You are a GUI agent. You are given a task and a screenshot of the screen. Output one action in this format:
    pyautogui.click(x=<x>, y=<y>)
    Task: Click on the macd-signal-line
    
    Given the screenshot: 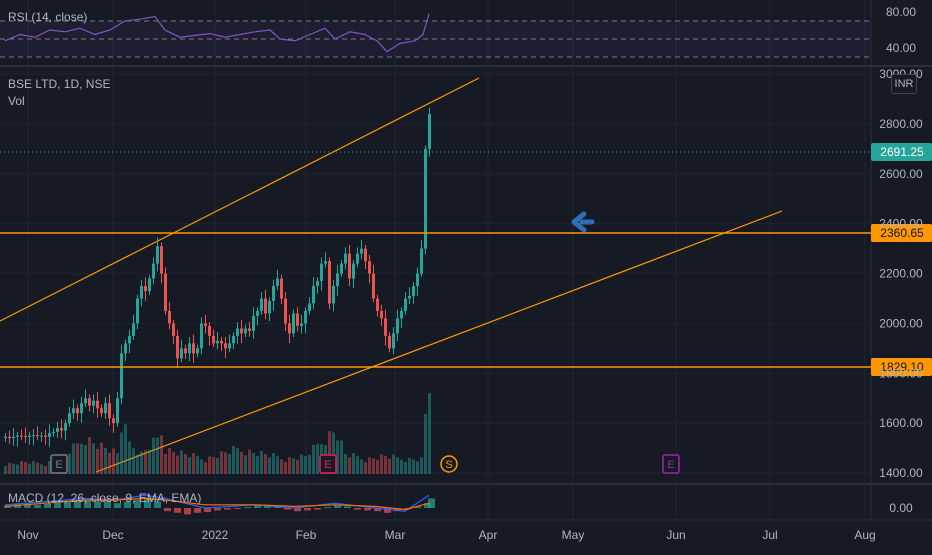 What is the action you would take?
    pyautogui.click(x=217, y=504)
    